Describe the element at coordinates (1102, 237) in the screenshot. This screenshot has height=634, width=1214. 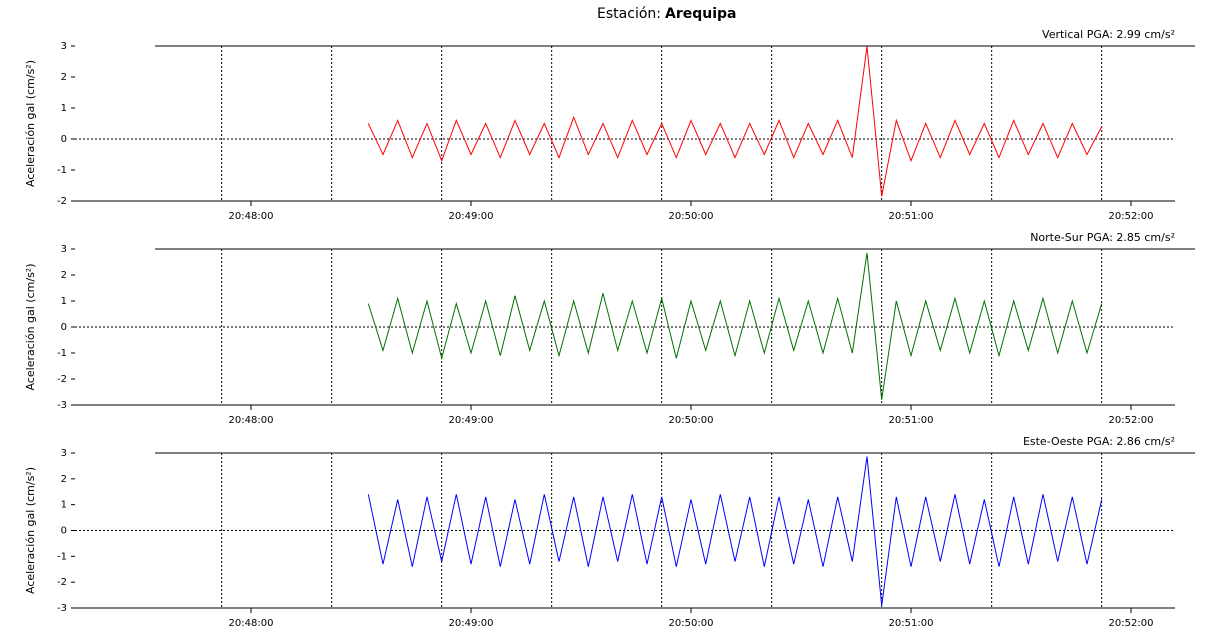
I see `annotation: Norte-Sur PGA: 2.85 cm/s²` at that location.